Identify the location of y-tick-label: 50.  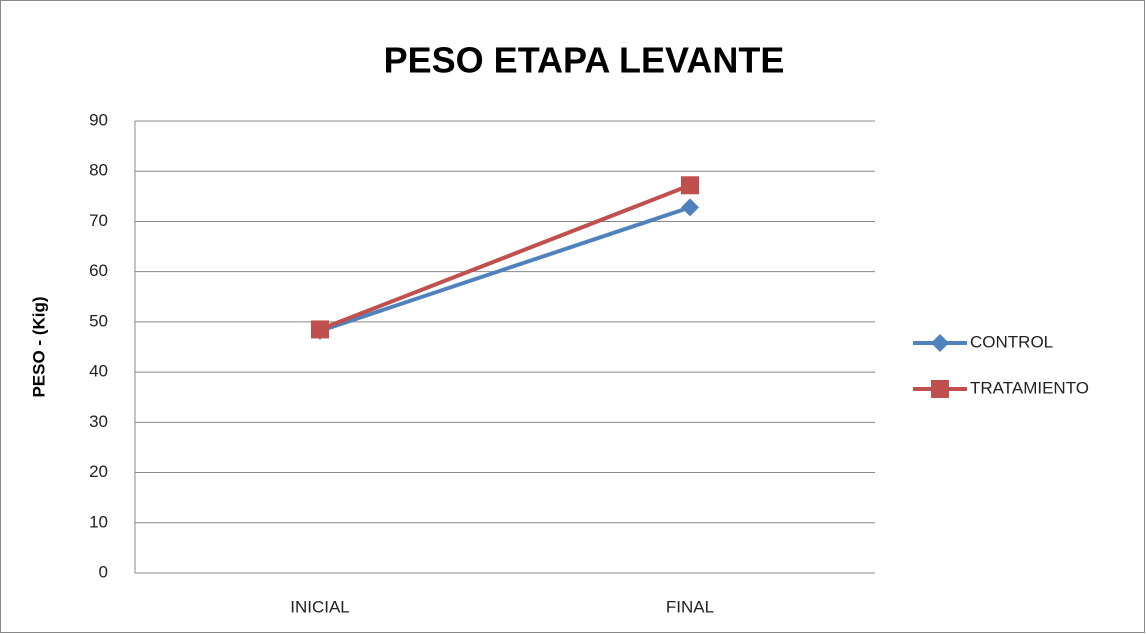
(98, 320).